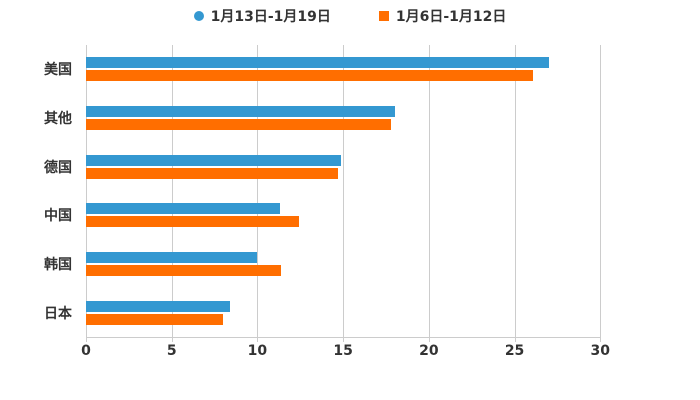  I want to click on category-label: 日本, so click(58, 313).